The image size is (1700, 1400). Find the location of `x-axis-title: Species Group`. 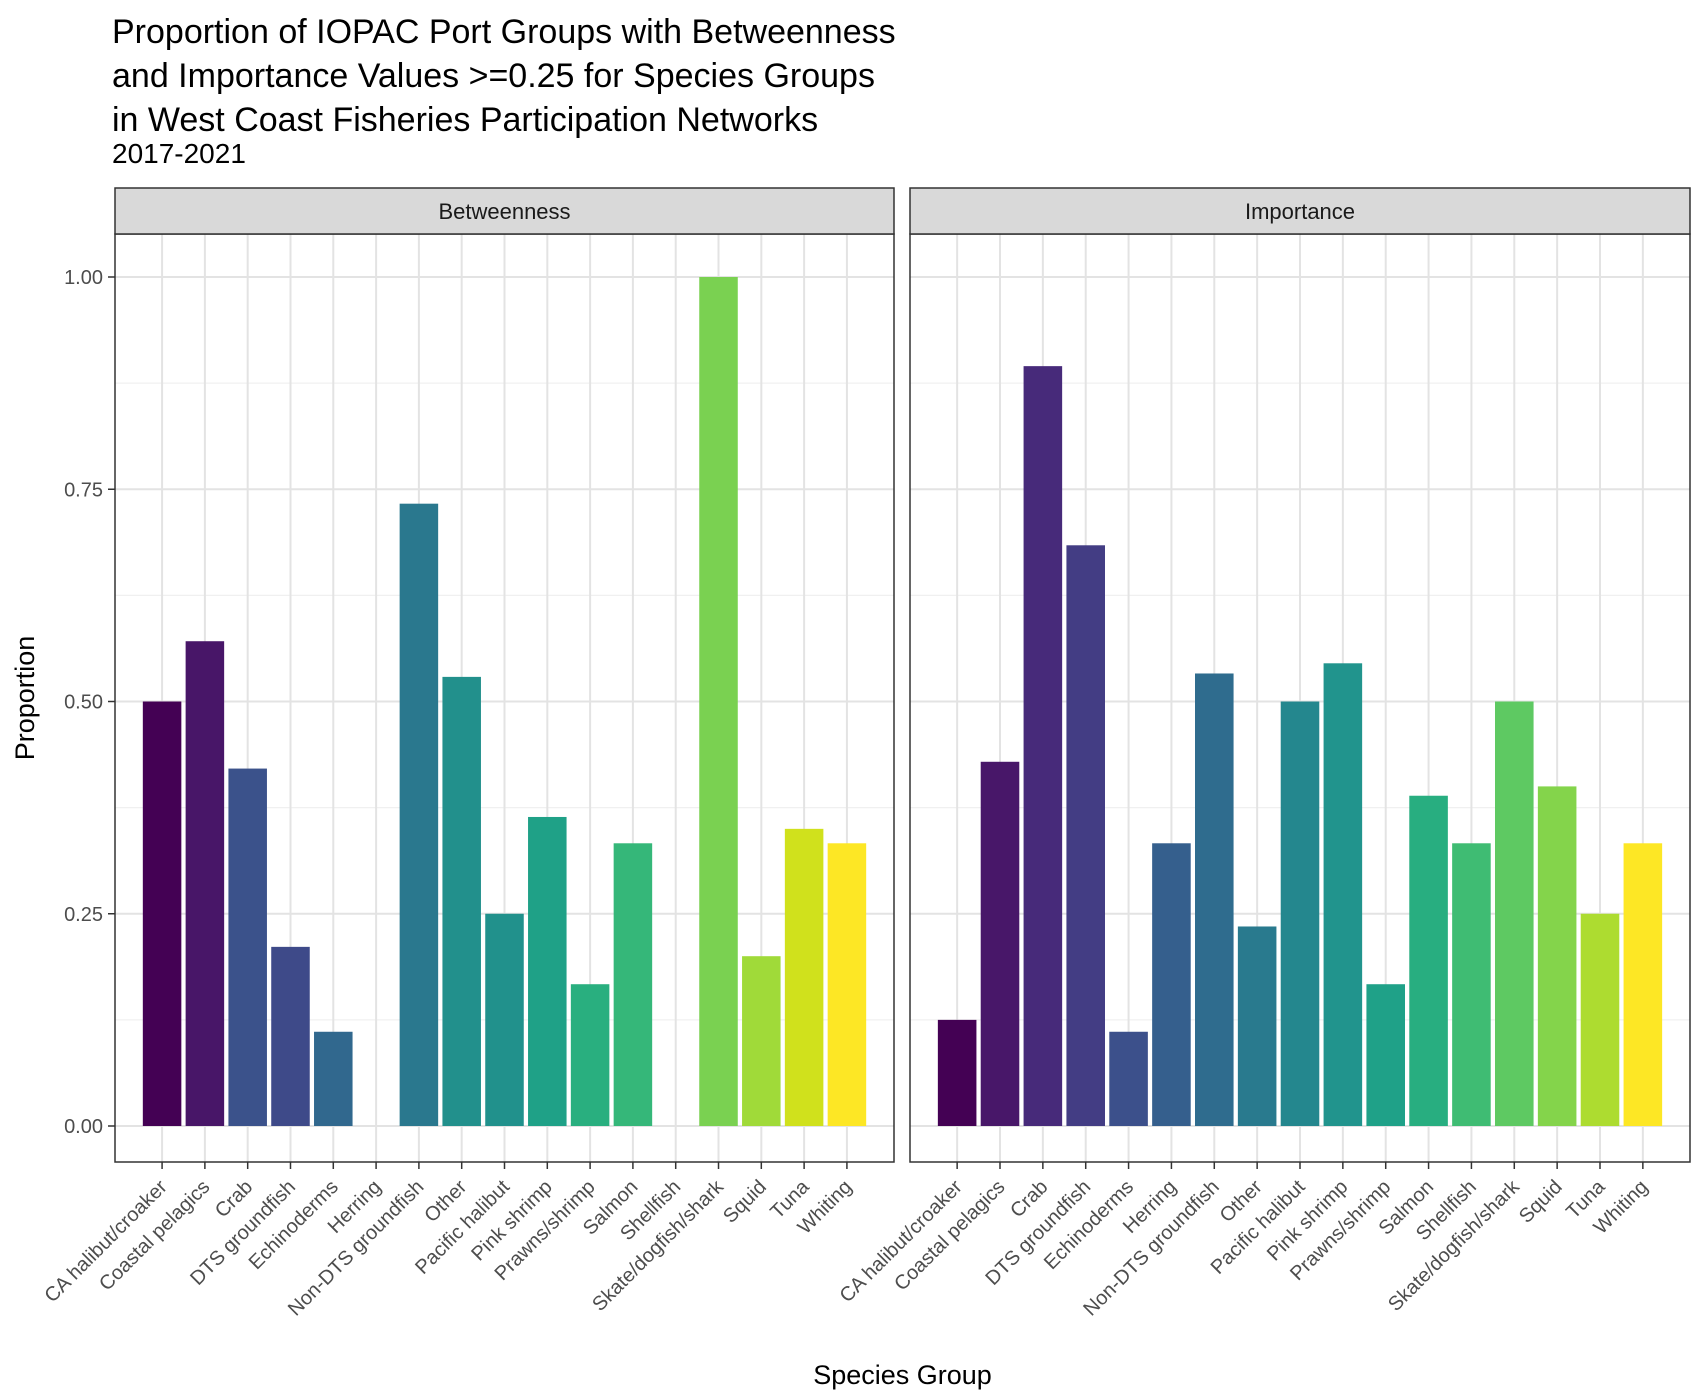

x-axis-title: Species Group is located at coordinates (902, 1375).